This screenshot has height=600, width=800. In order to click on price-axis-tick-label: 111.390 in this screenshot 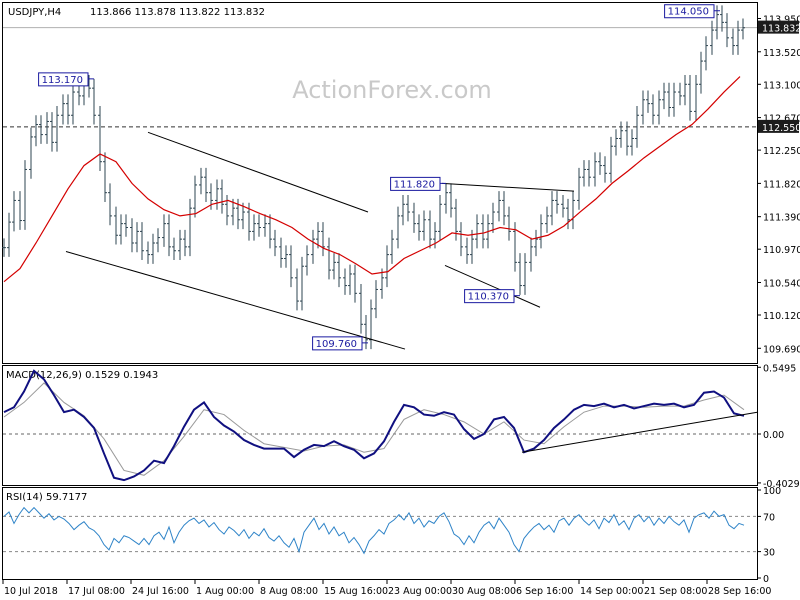, I will do `click(781, 218)`.